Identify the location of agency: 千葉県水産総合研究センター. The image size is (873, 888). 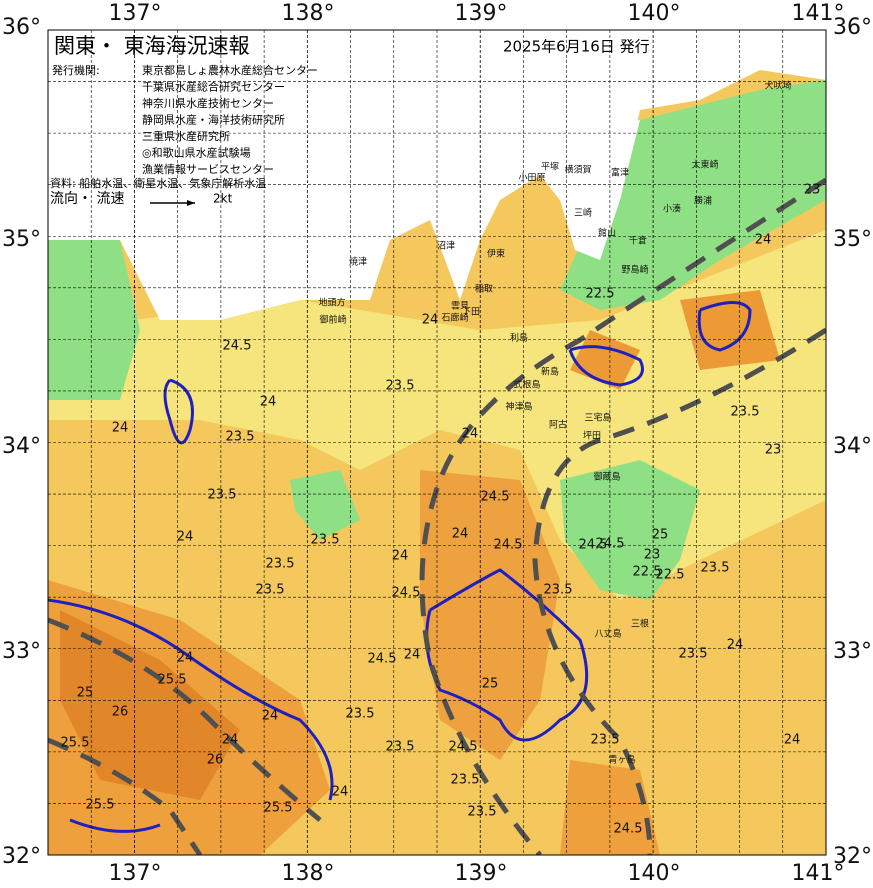
(213, 87).